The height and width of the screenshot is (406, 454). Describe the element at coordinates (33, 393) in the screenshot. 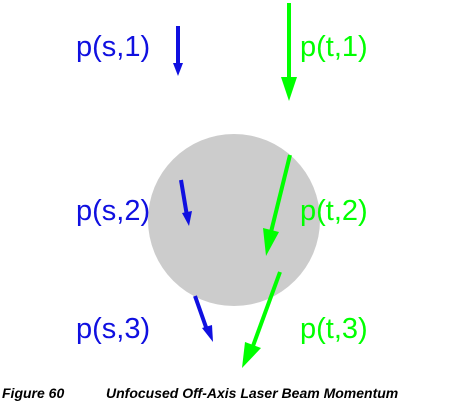

I see `figure-number: Figure 60` at that location.